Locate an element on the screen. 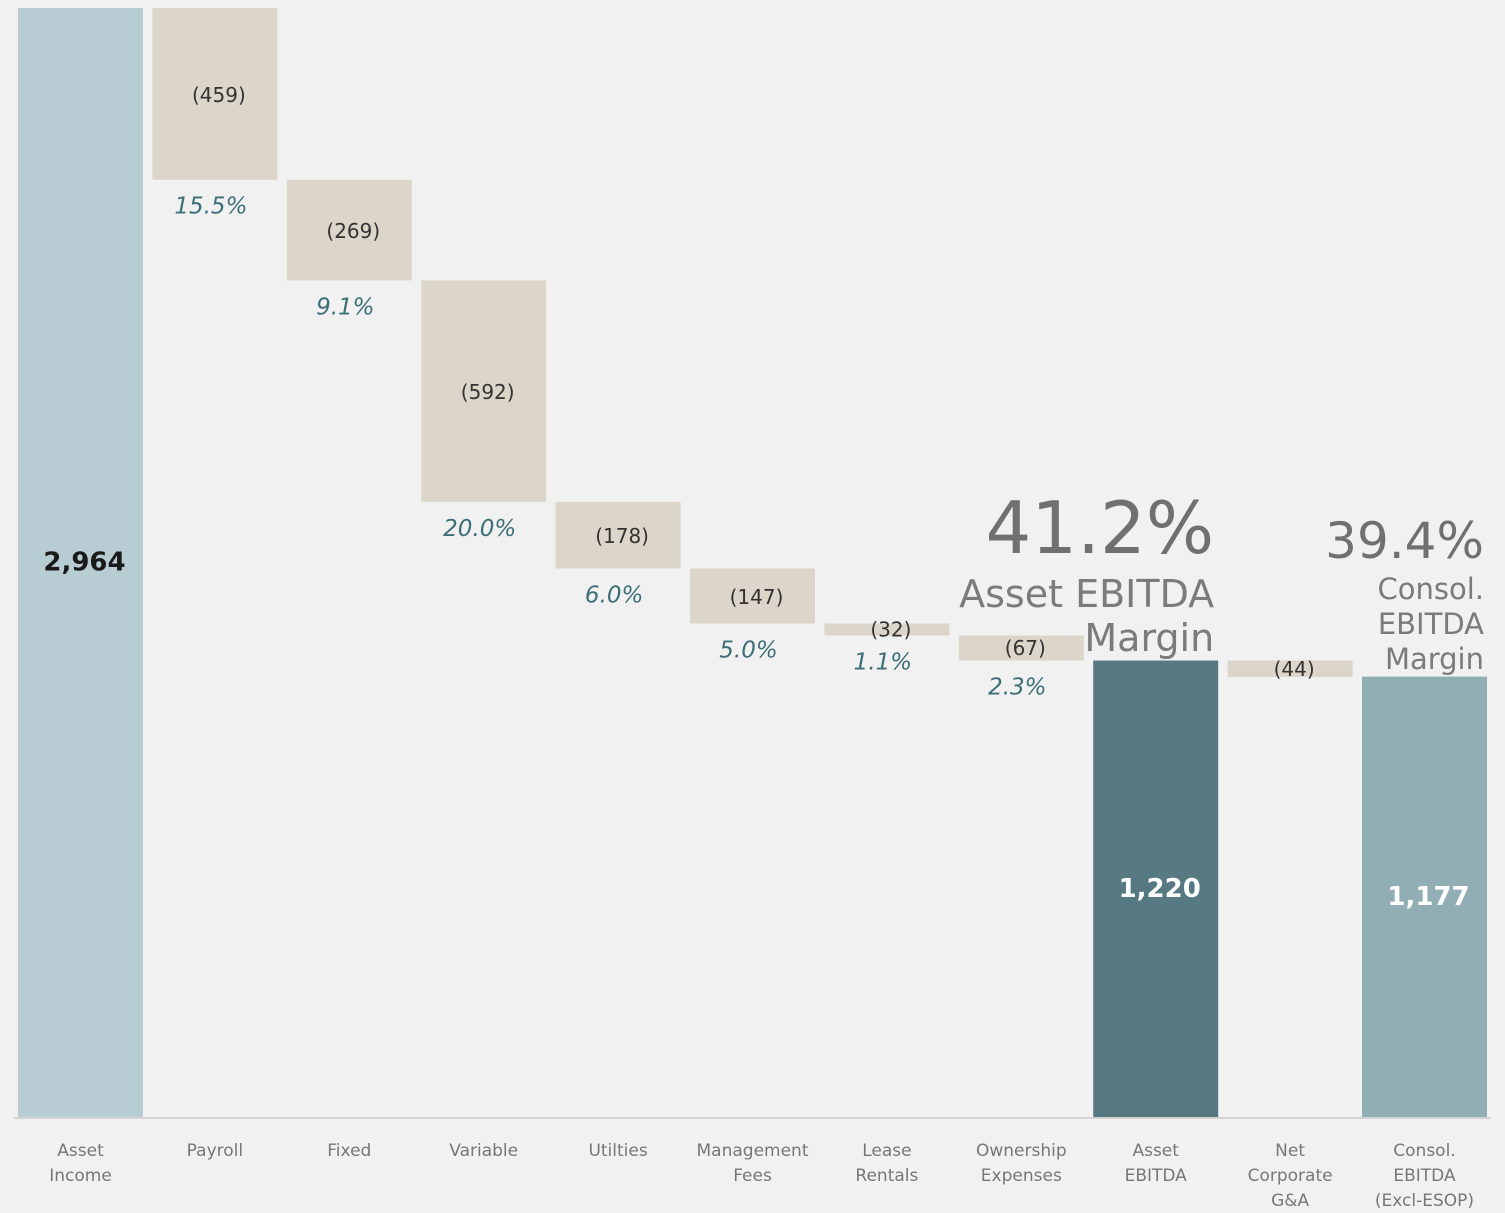  category-label-8-0: Asset is located at coordinates (1155, 1151).